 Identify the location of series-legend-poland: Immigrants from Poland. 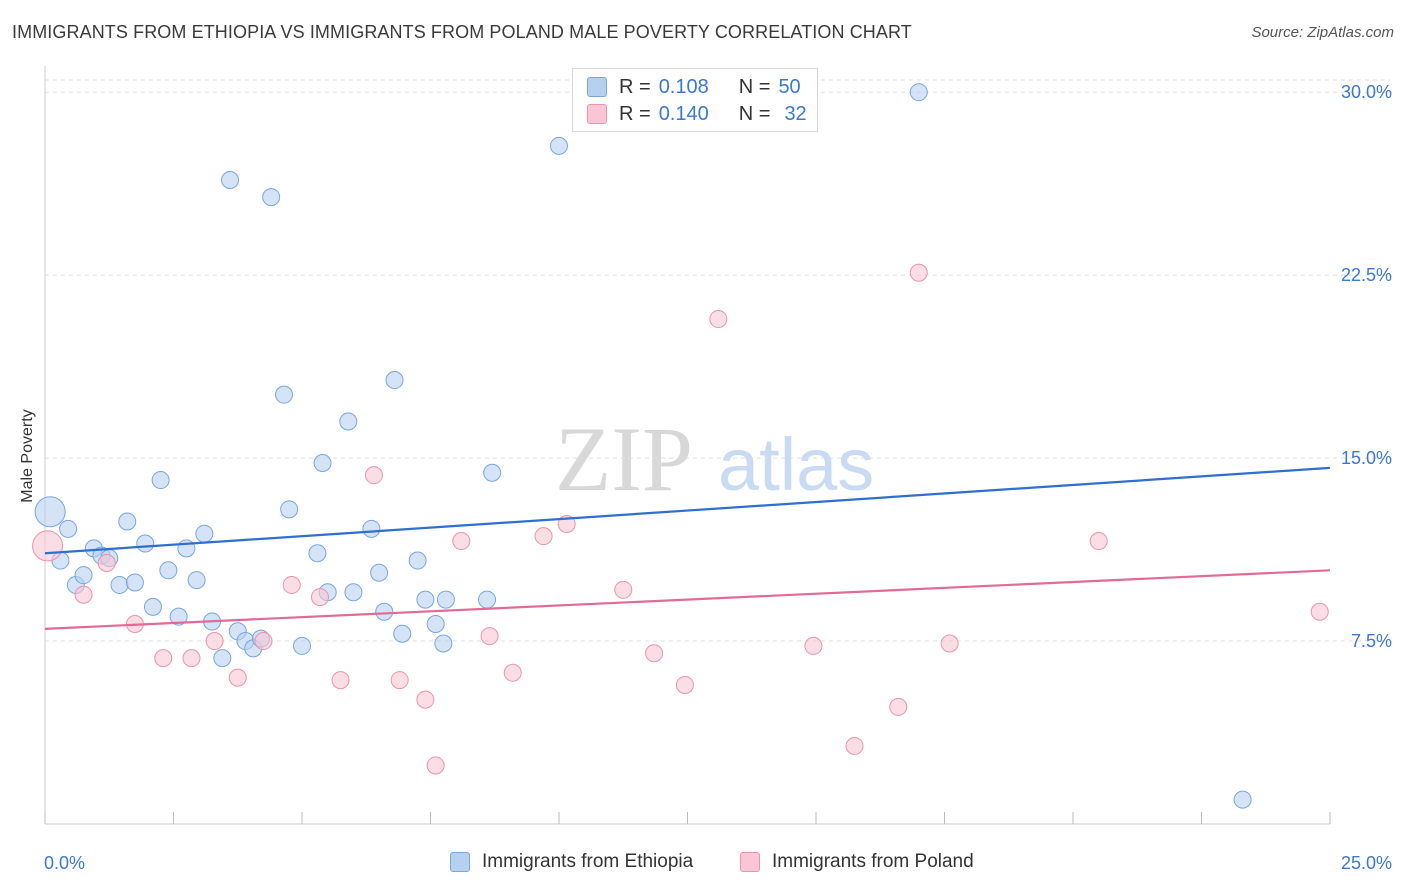
(857, 862).